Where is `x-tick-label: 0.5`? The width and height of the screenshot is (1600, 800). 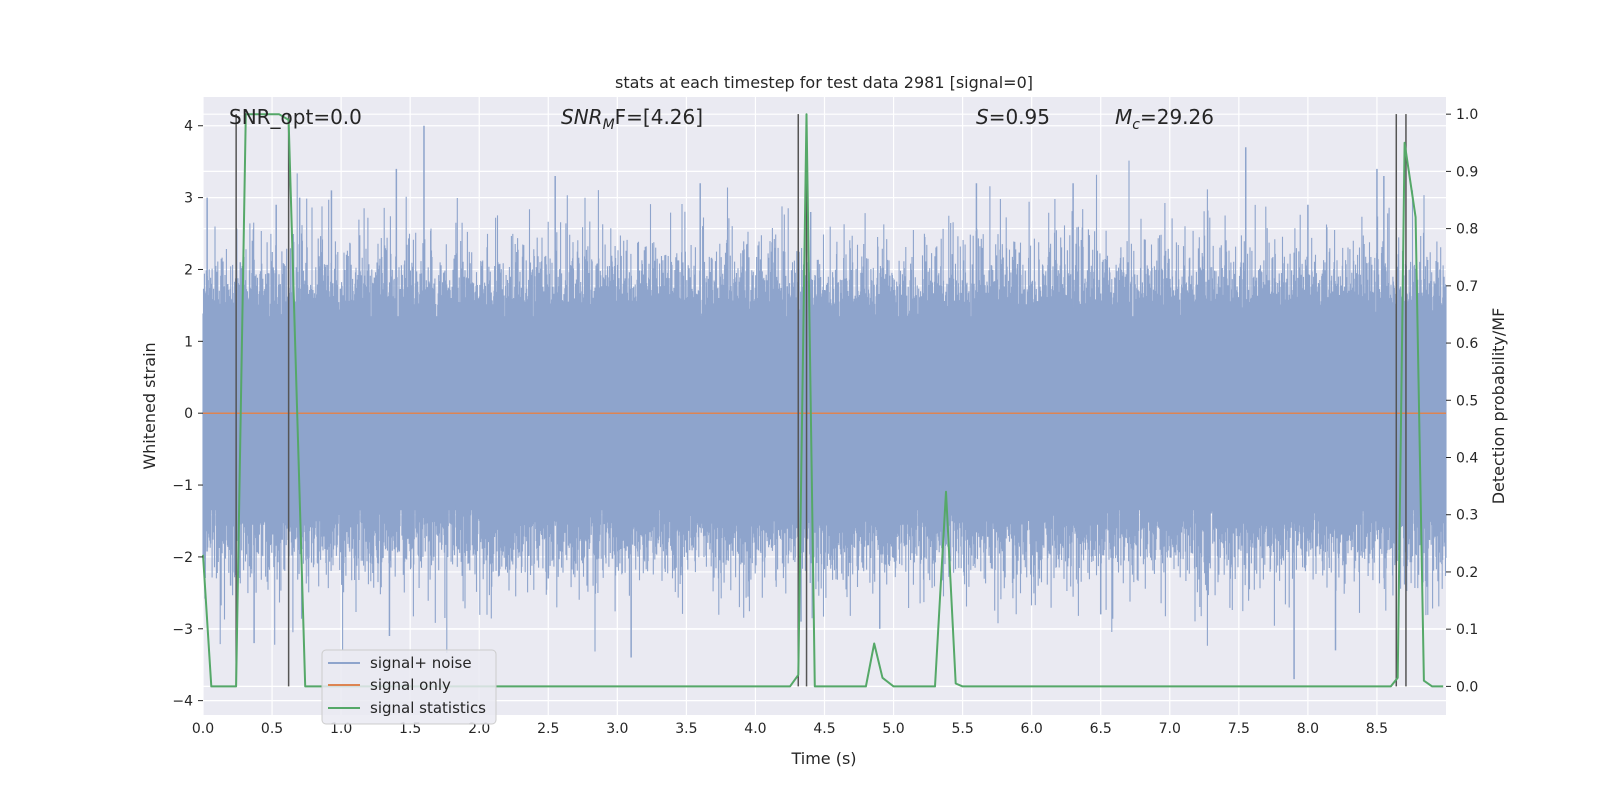 x-tick-label: 0.5 is located at coordinates (272, 729).